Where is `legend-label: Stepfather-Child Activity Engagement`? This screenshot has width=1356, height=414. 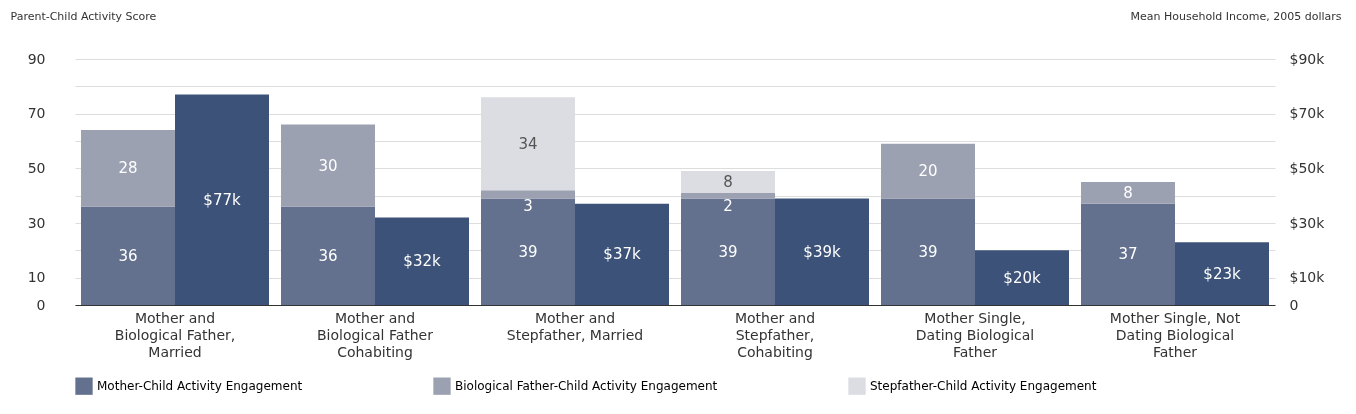
legend-label: Stepfather-Child Activity Engagement is located at coordinates (983, 386).